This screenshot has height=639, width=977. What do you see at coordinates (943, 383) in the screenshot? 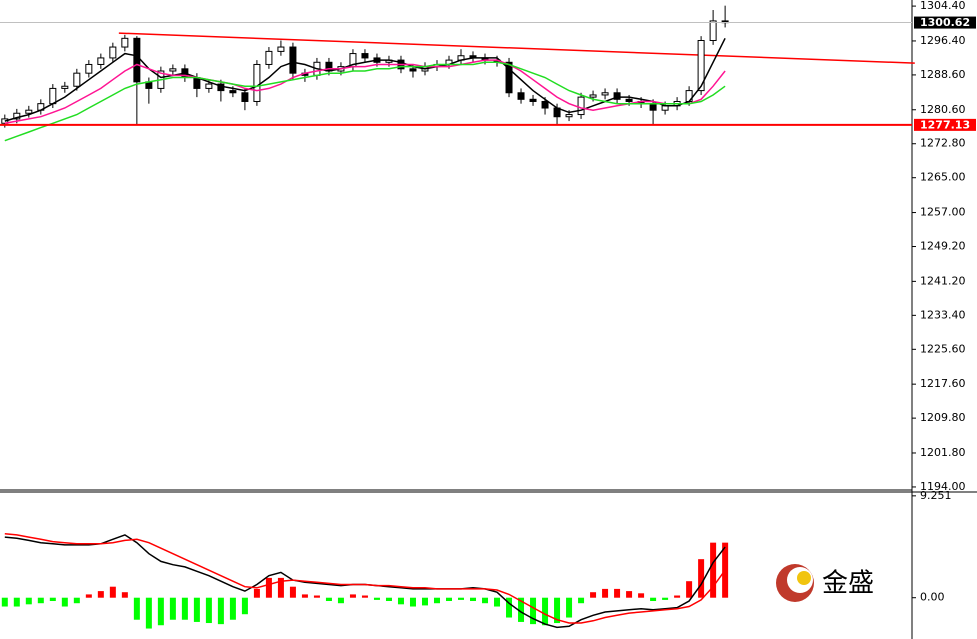
I see `y-tick-label: 1217.60` at bounding box center [943, 383].